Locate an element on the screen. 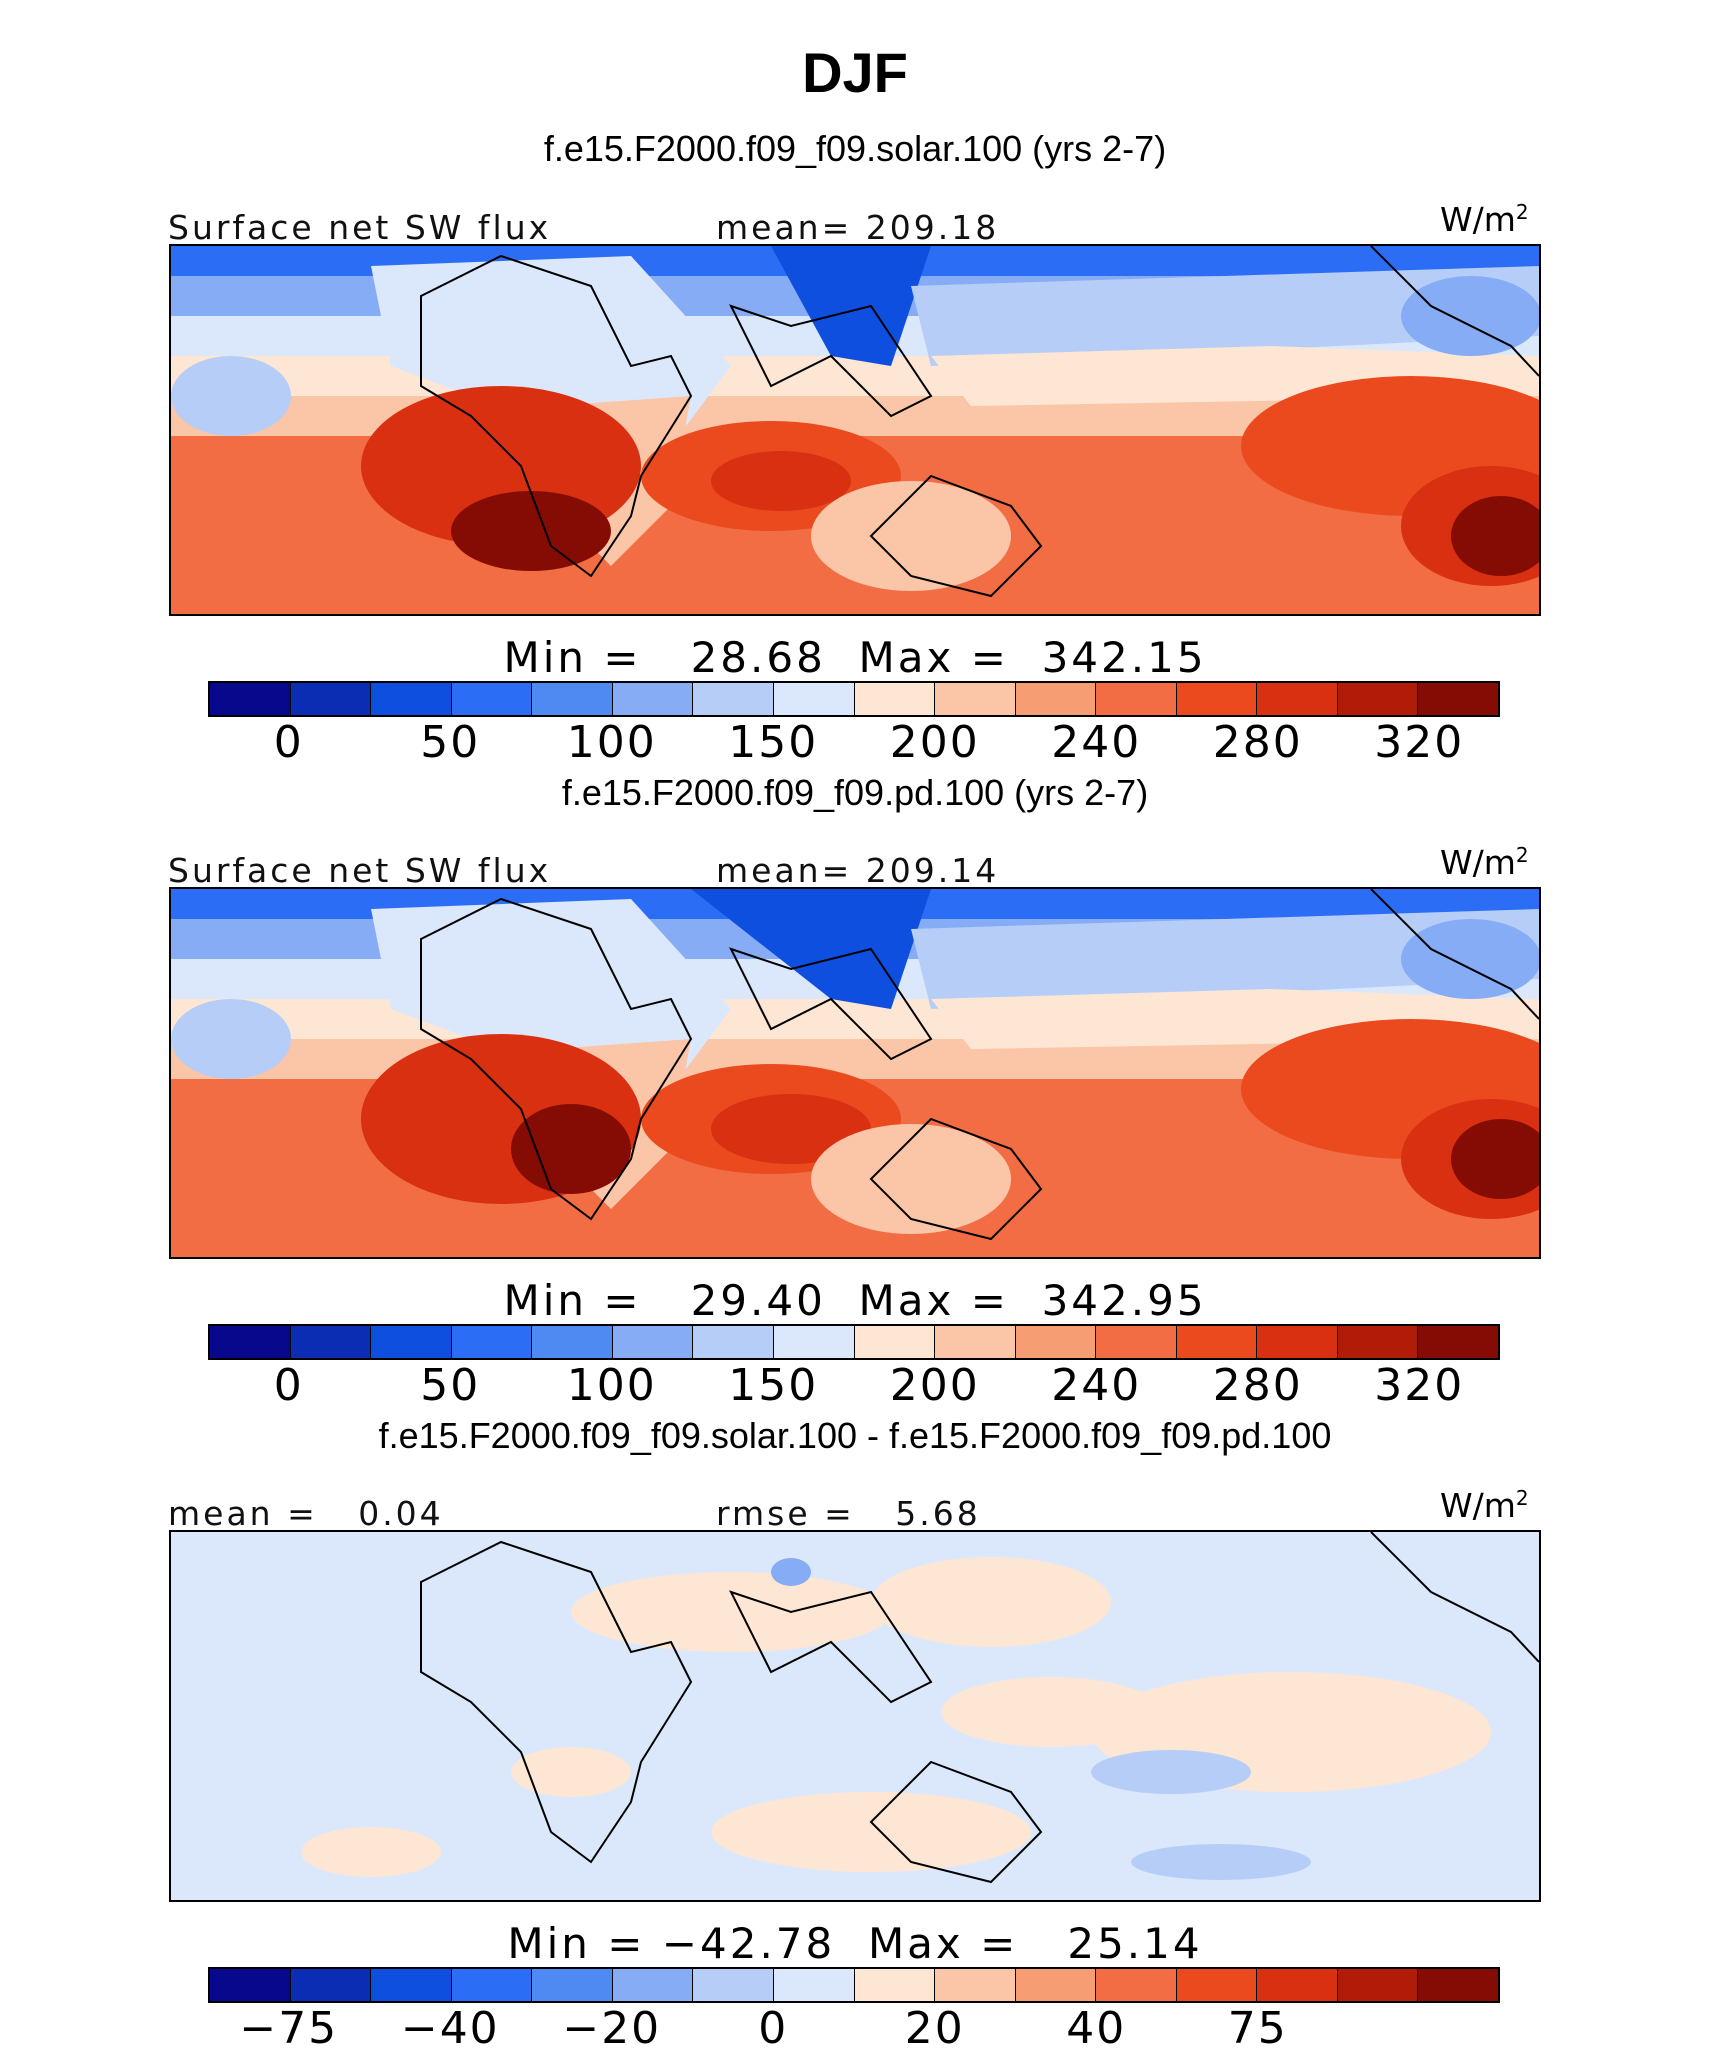  panel-2-map is located at coordinates (855, 1073).